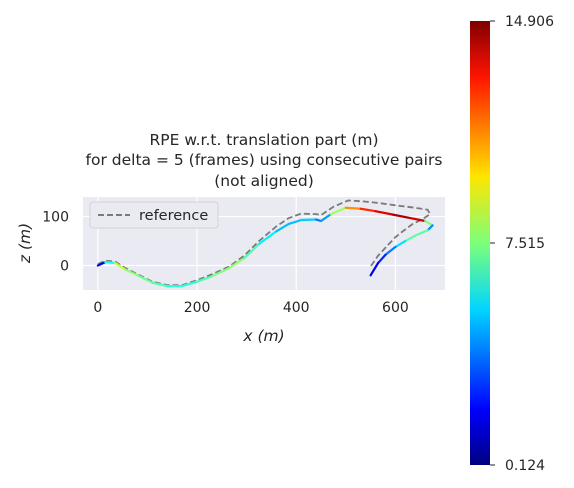 This screenshot has width=574, height=488. What do you see at coordinates (263, 336) in the screenshot?
I see `x-axis-label: x (m)` at bounding box center [263, 336].